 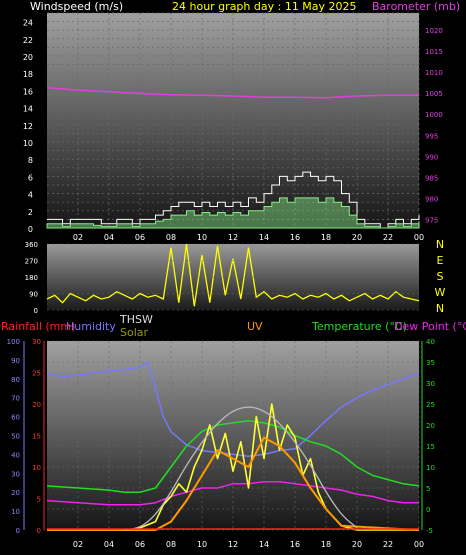 What do you see at coordinates (36, 374) in the screenshot?
I see `rain-tick-label: 25` at bounding box center [36, 374].